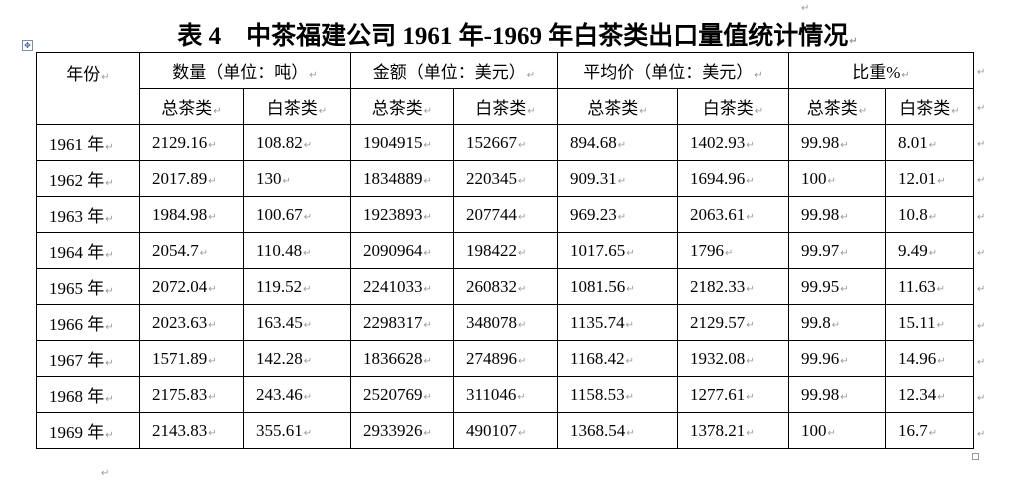  I want to click on value-cell: 2023.63, so click(191, 322).